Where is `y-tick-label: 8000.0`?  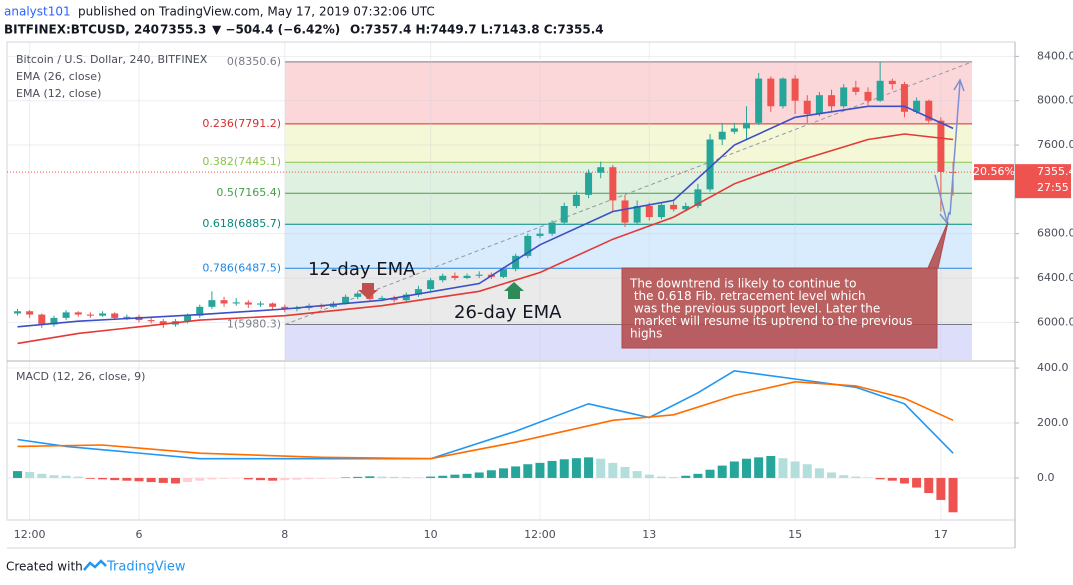
y-tick-label: 8000.0 is located at coordinates (1055, 100).